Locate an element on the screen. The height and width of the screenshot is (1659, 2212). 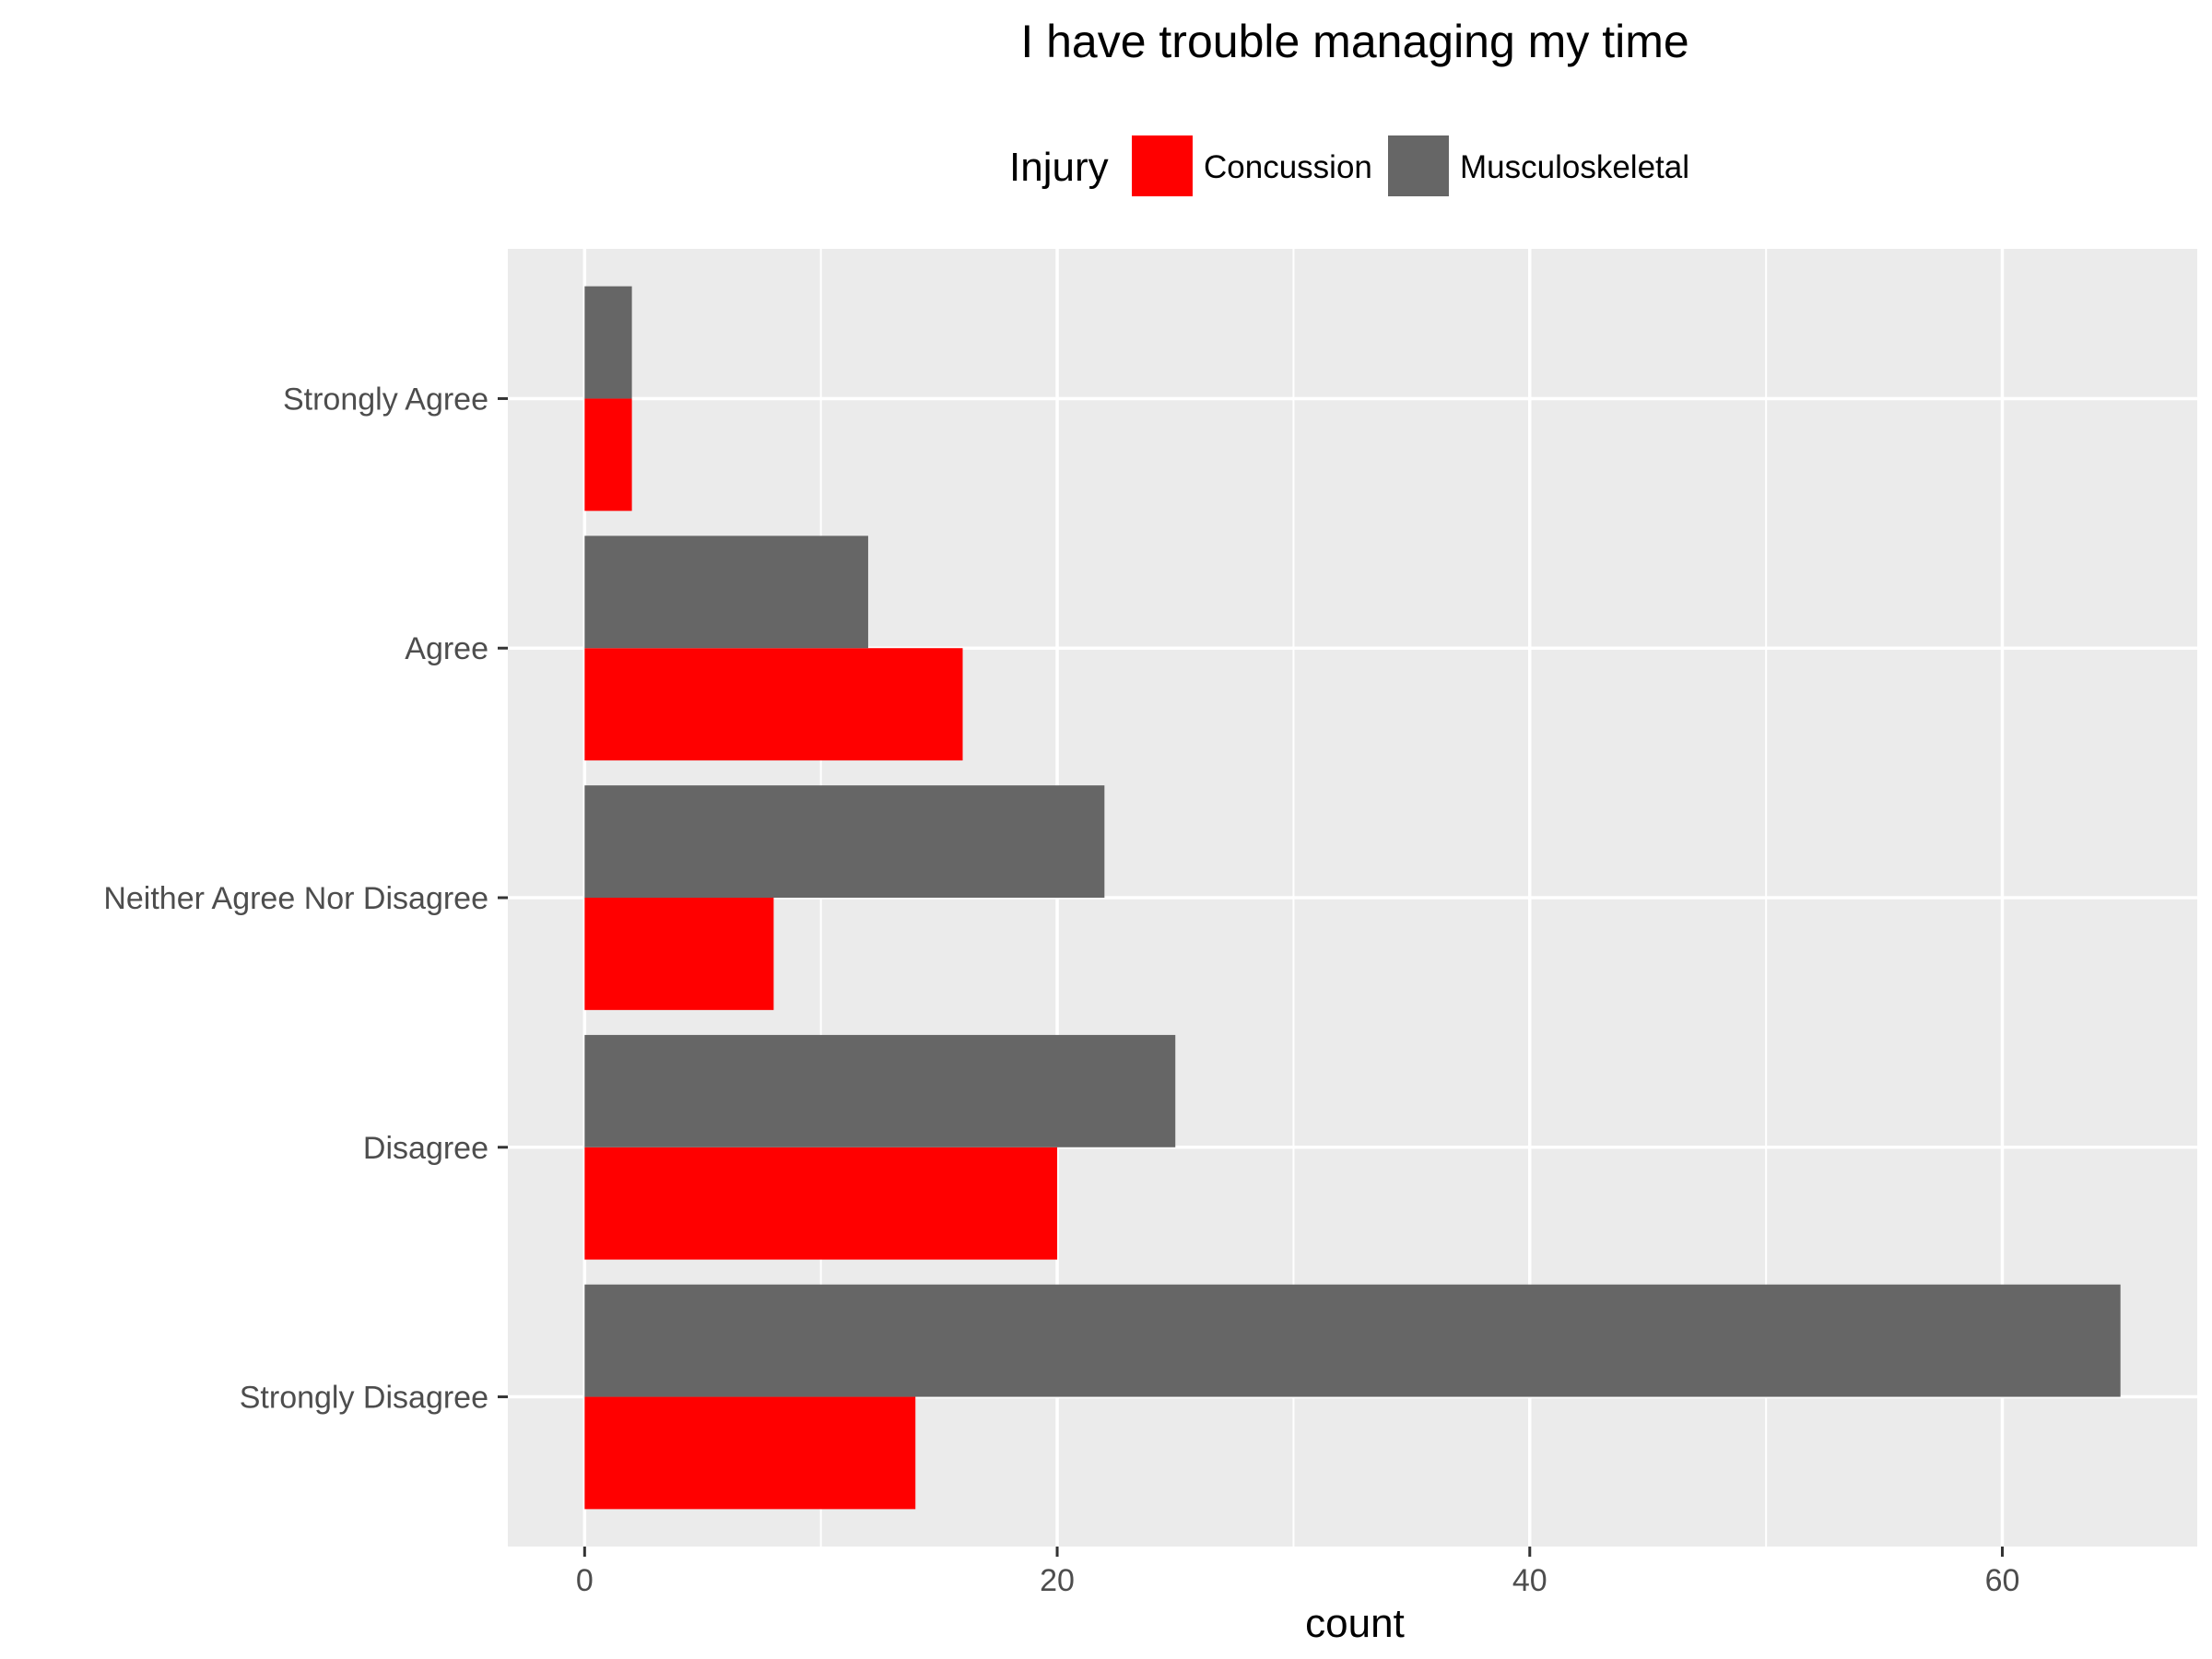
legend-label-concussion: Concussion is located at coordinates (1288, 167).